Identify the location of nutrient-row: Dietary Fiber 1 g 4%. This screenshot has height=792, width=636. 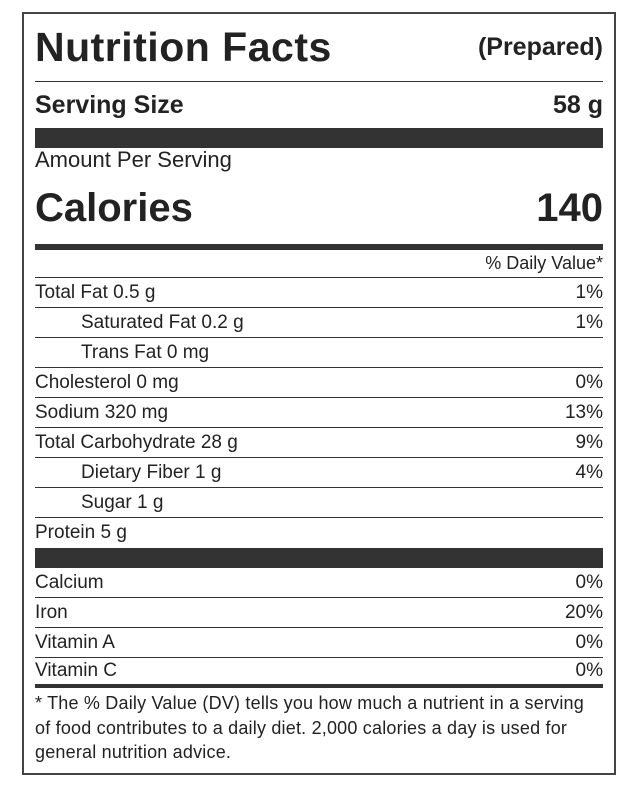
(319, 473).